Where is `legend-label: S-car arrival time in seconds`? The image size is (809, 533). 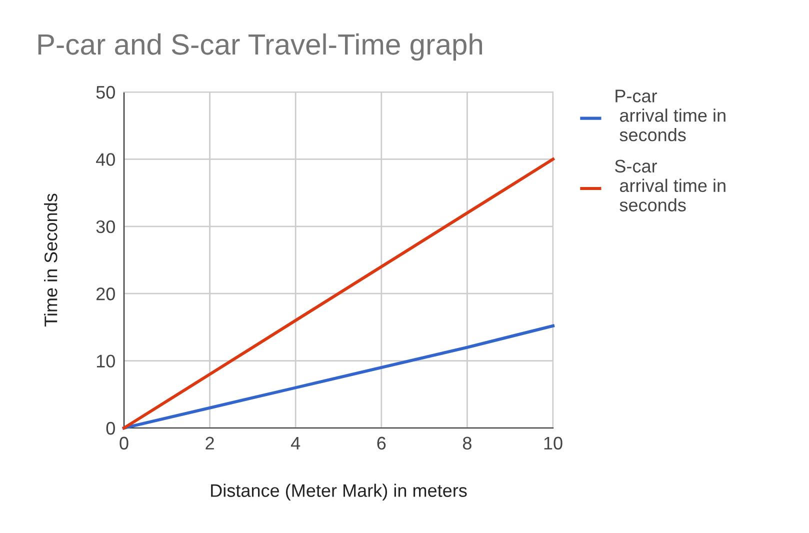
legend-label: S-car arrival time in seconds is located at coordinates (670, 186).